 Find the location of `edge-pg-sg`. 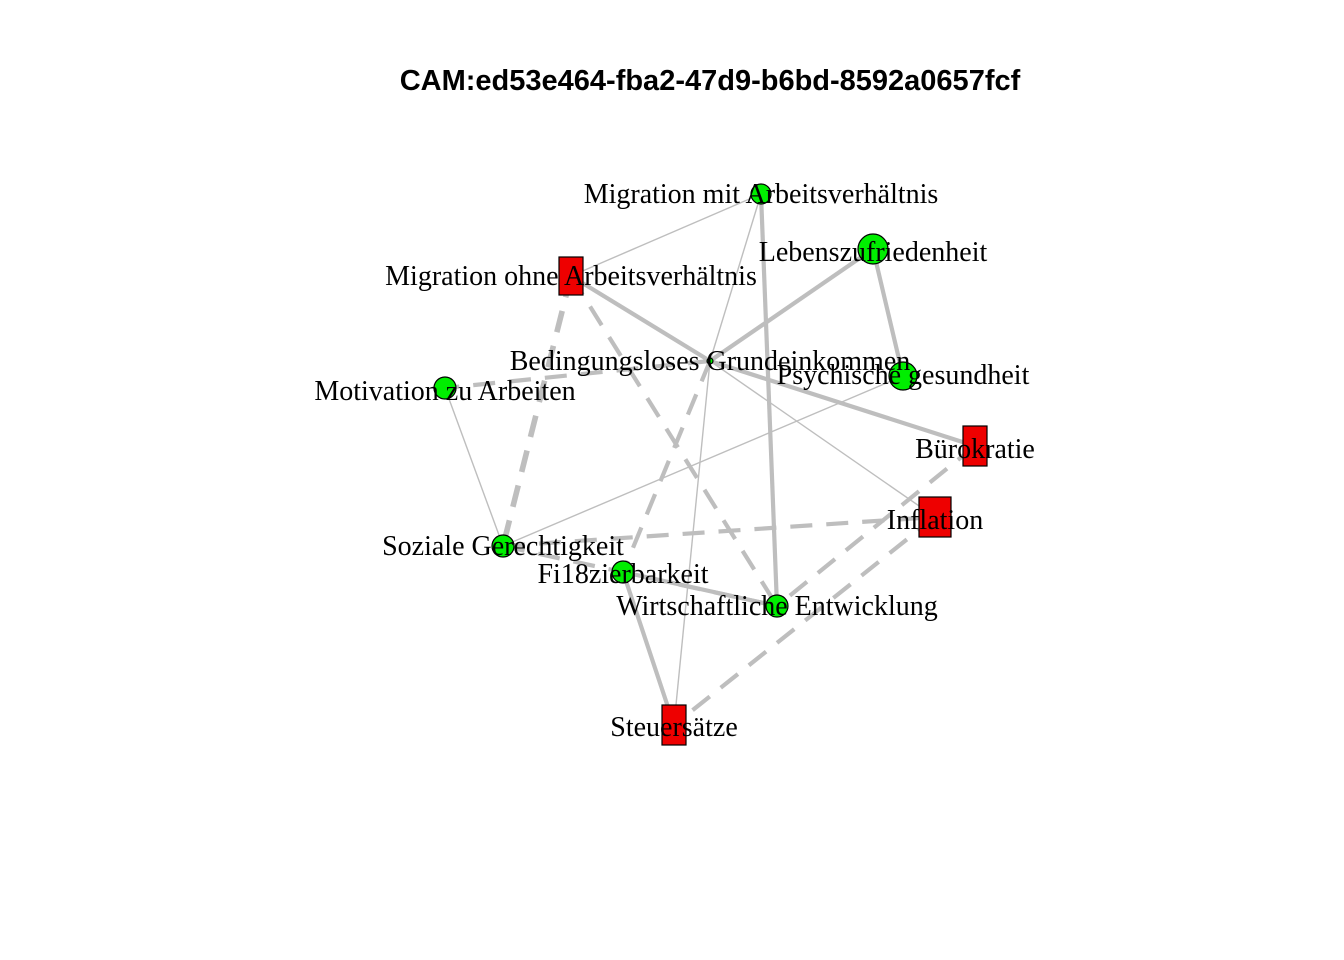

edge-pg-sg is located at coordinates (703, 461).